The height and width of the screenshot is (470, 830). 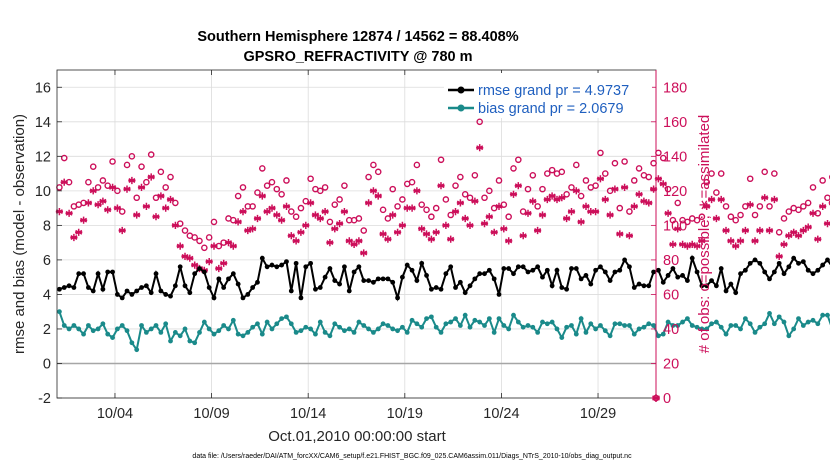 I want to click on y-left-tick-label: 16, so click(x=43, y=88).